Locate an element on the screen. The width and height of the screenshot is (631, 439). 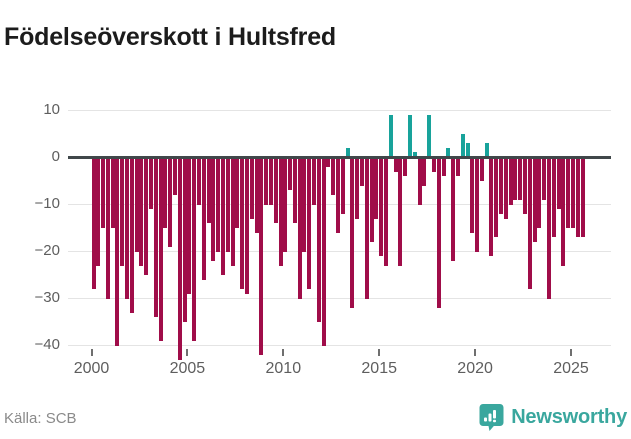
bar-2021Q4 is located at coordinates (510, 181).